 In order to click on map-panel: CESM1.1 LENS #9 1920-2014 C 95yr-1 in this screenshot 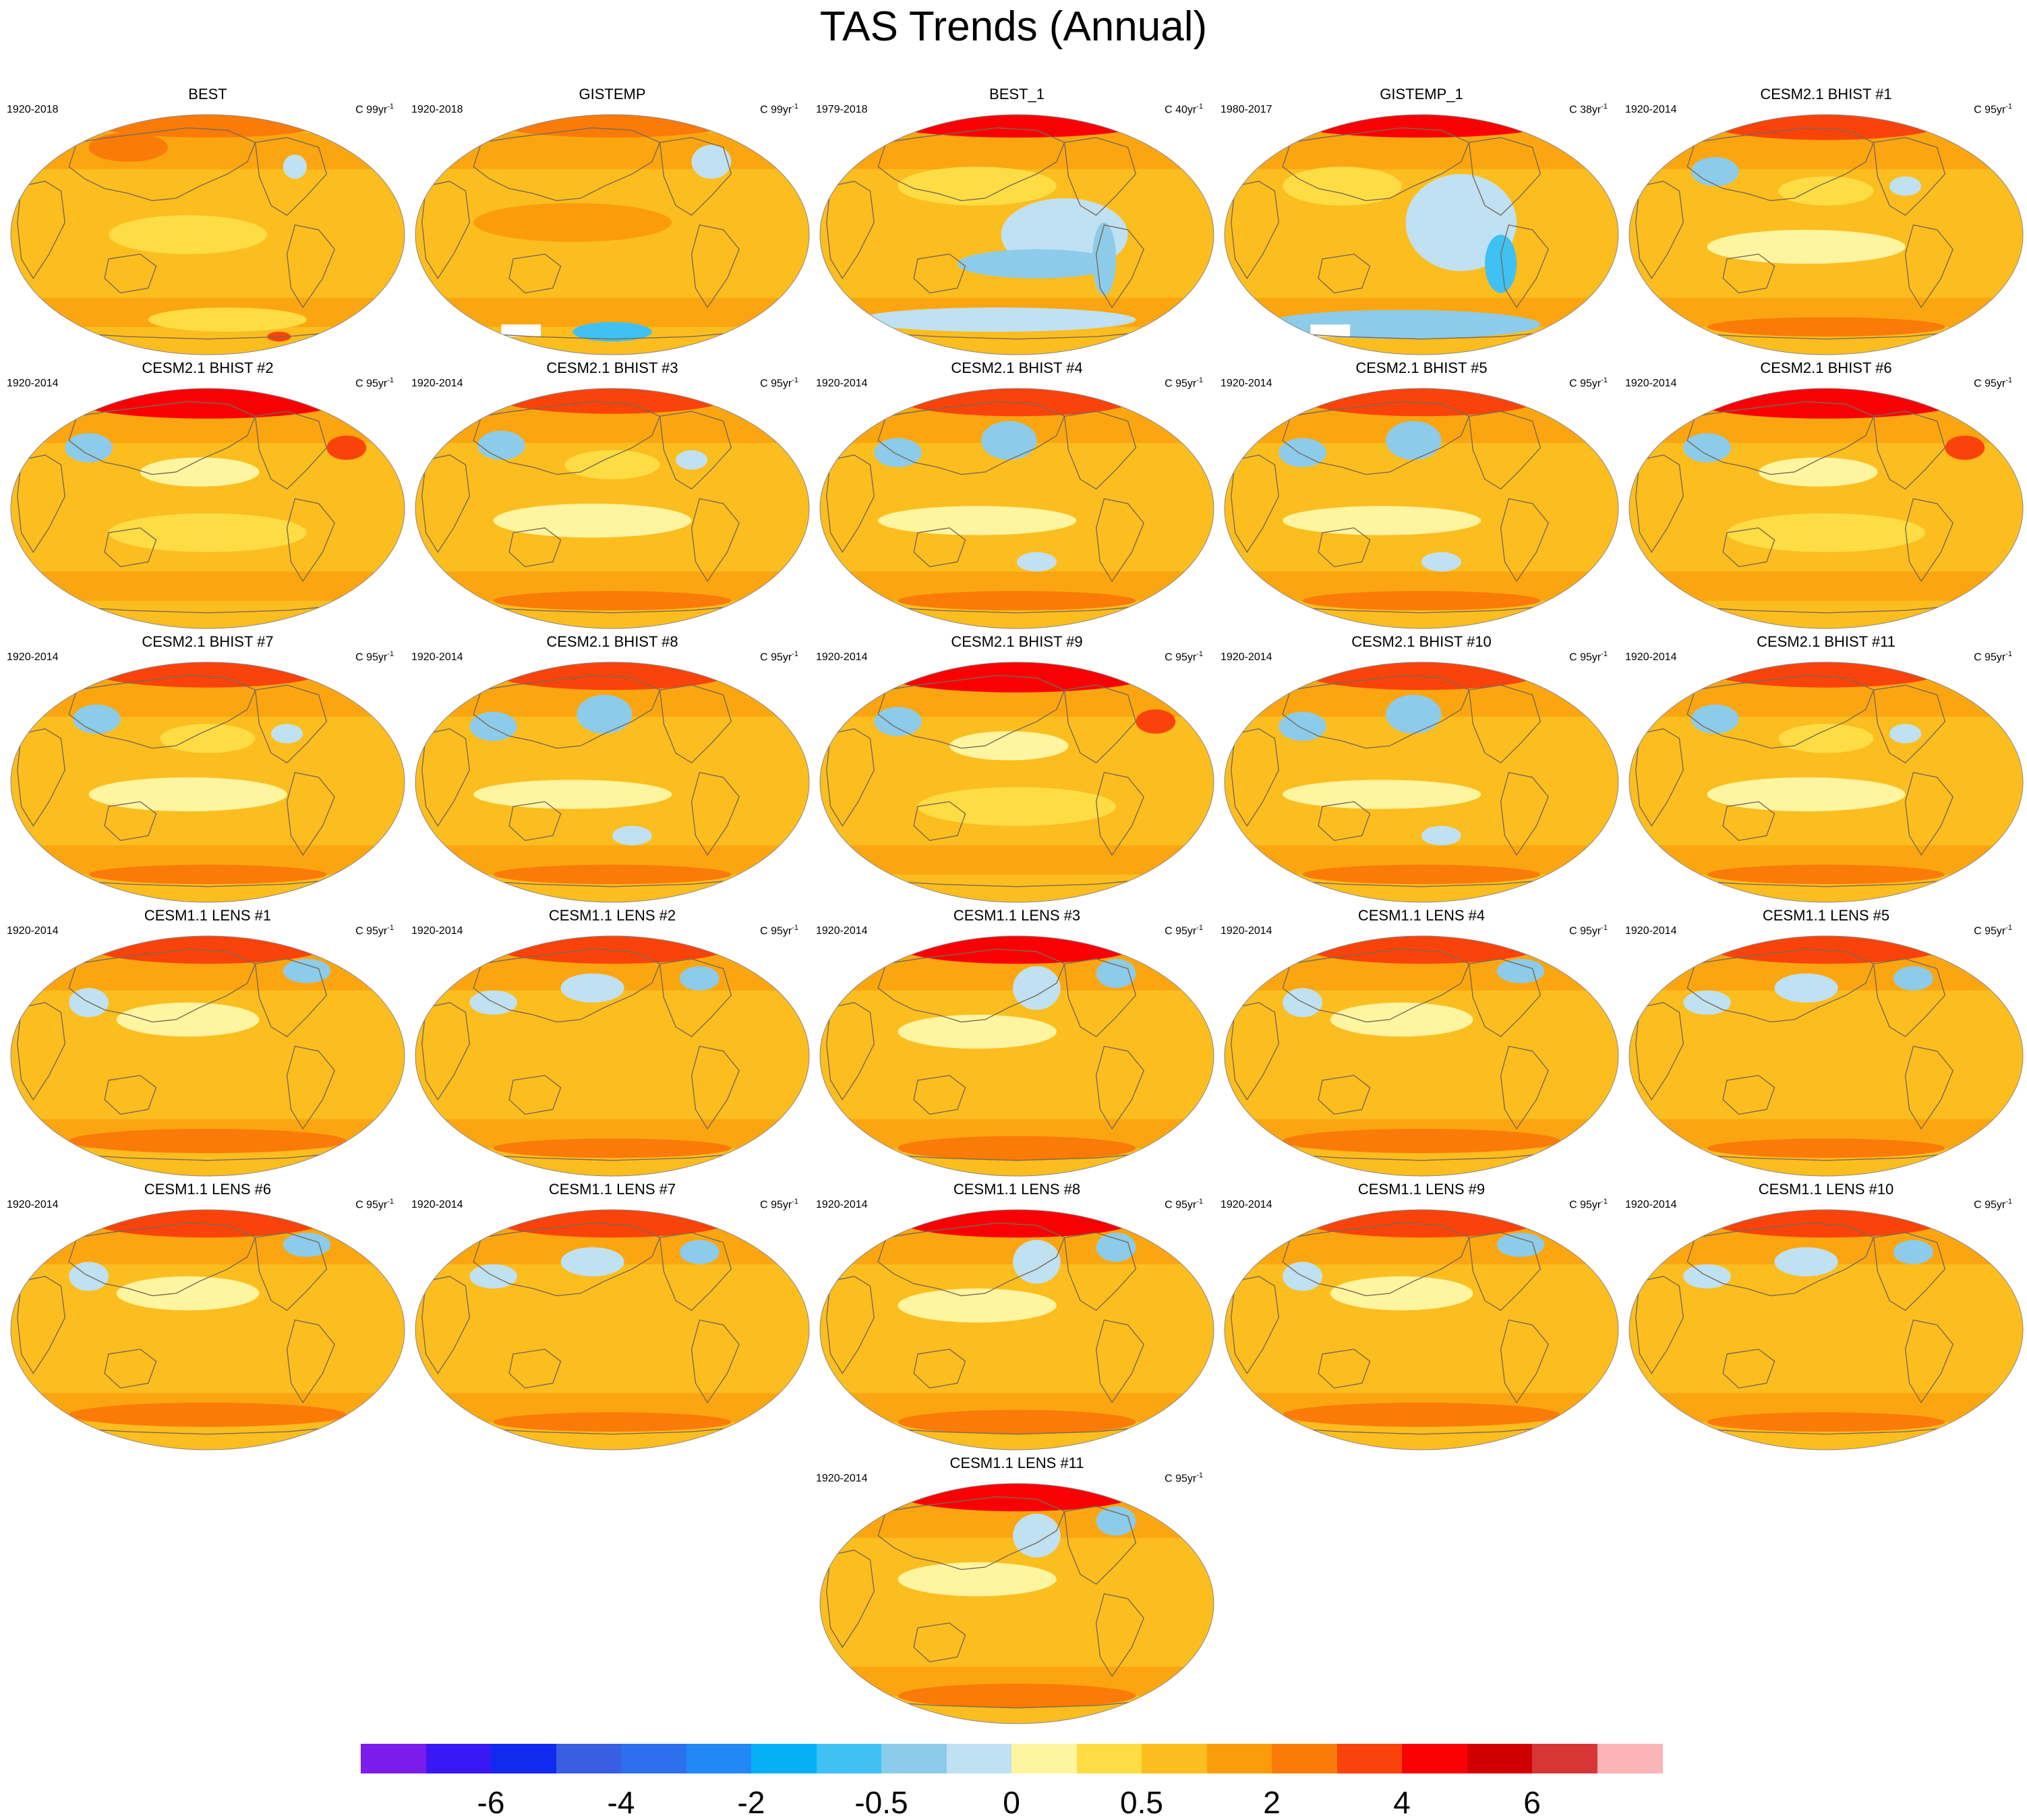, I will do `click(1422, 1313)`.